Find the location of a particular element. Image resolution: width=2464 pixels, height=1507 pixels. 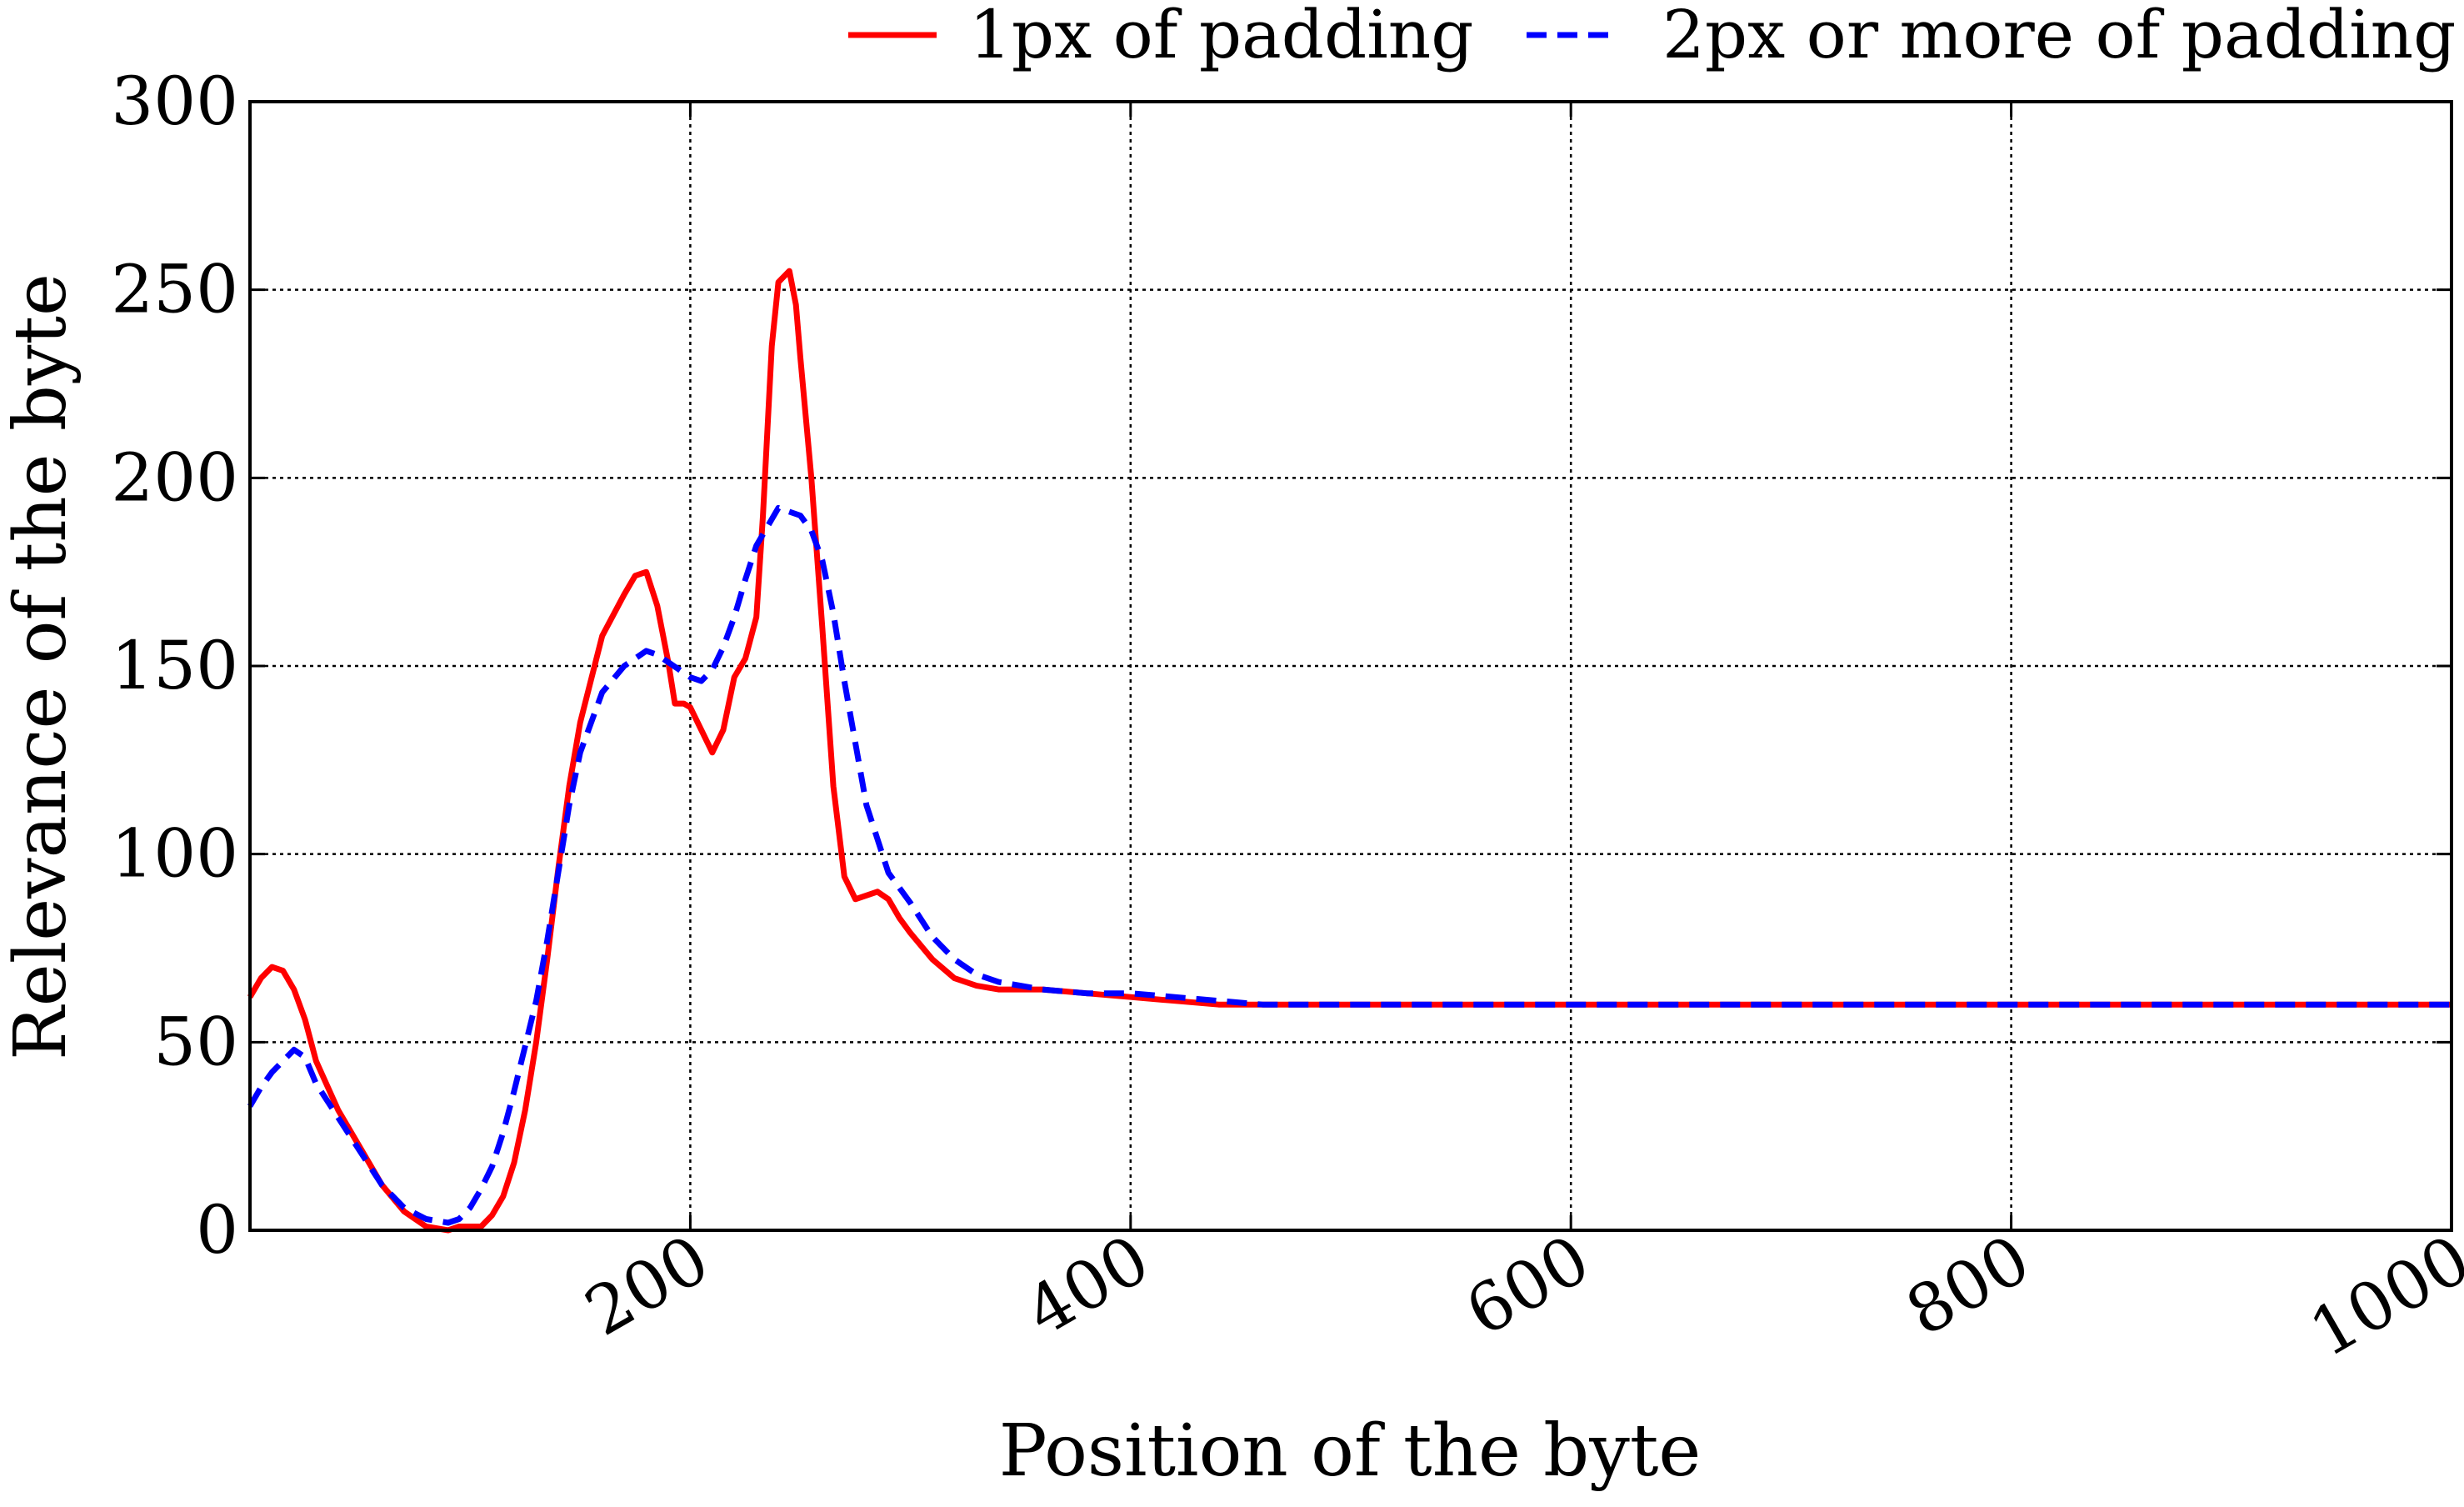

y-tick-label: 150 is located at coordinates (174, 666).